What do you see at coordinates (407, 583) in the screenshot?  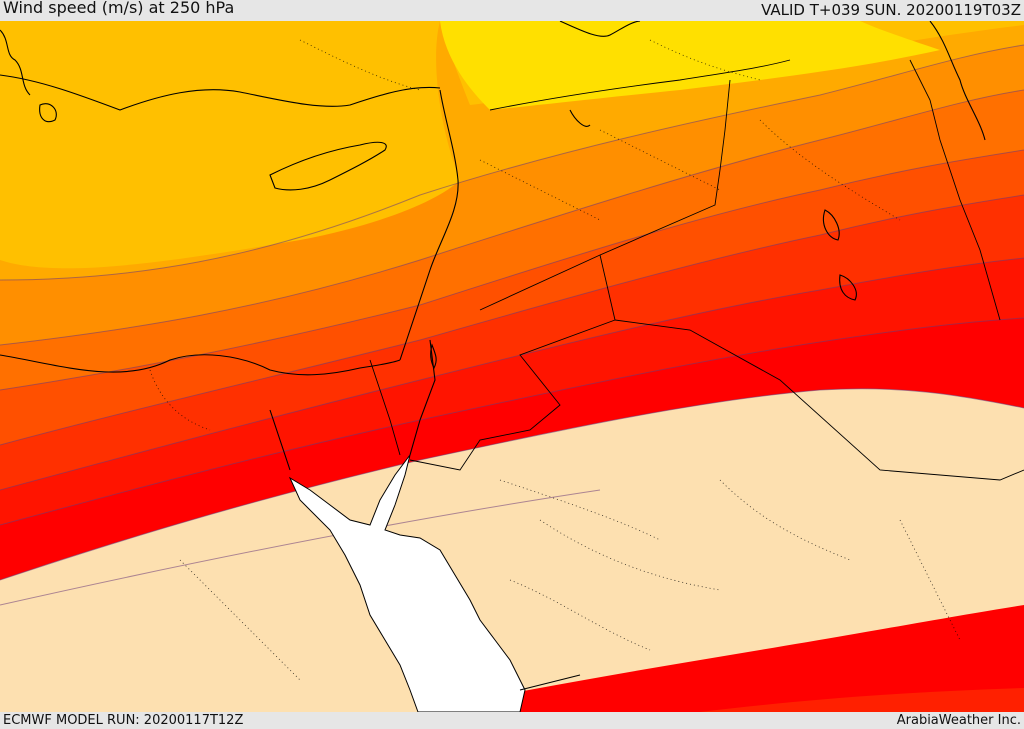 I see `red-sea` at bounding box center [407, 583].